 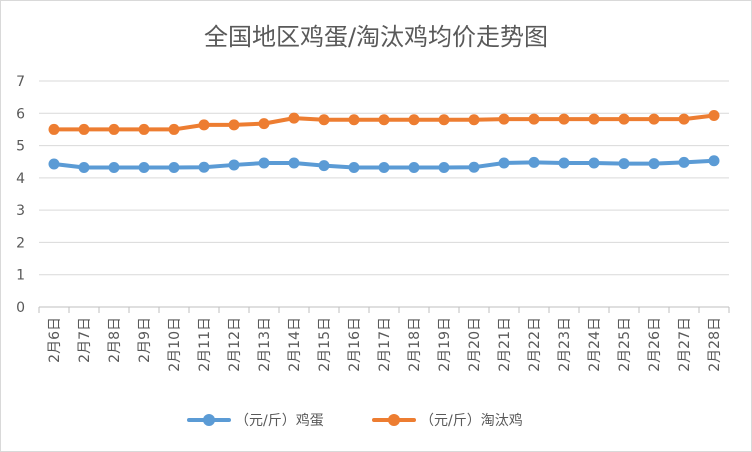 What do you see at coordinates (20, 276) in the screenshot?
I see `y-tick-label: 1` at bounding box center [20, 276].